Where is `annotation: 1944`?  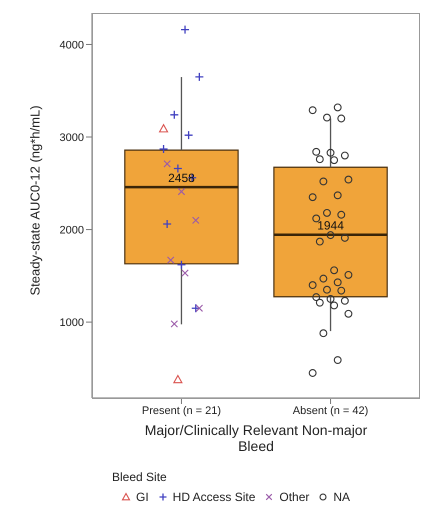 annotation: 1944 is located at coordinates (330, 225).